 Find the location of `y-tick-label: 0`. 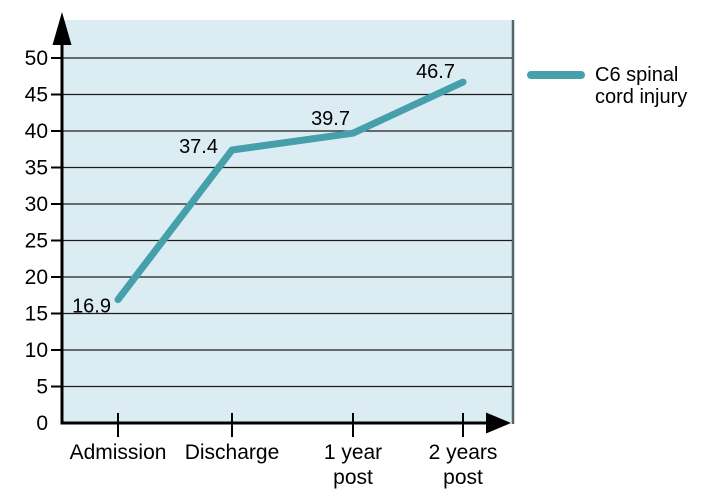

y-tick-label: 0 is located at coordinates (42, 423).